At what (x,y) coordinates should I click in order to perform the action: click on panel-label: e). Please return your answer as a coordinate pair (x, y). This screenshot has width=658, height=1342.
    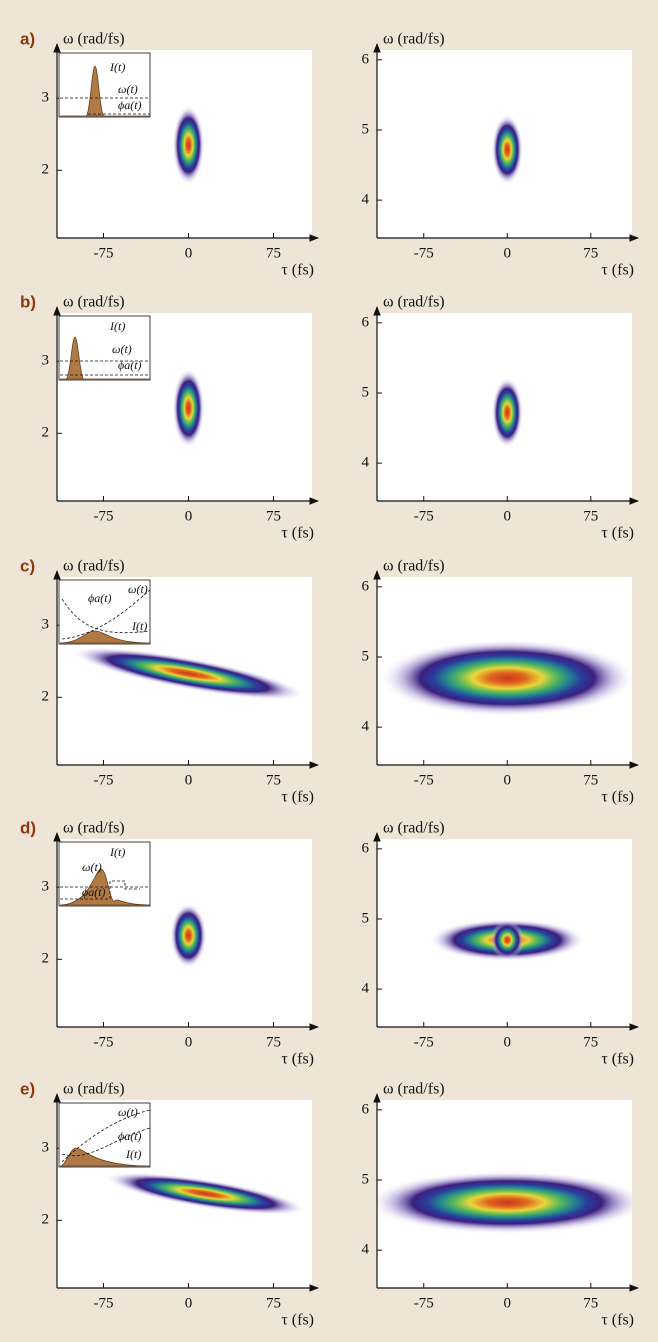
    Looking at the image, I should click on (27, 1088).